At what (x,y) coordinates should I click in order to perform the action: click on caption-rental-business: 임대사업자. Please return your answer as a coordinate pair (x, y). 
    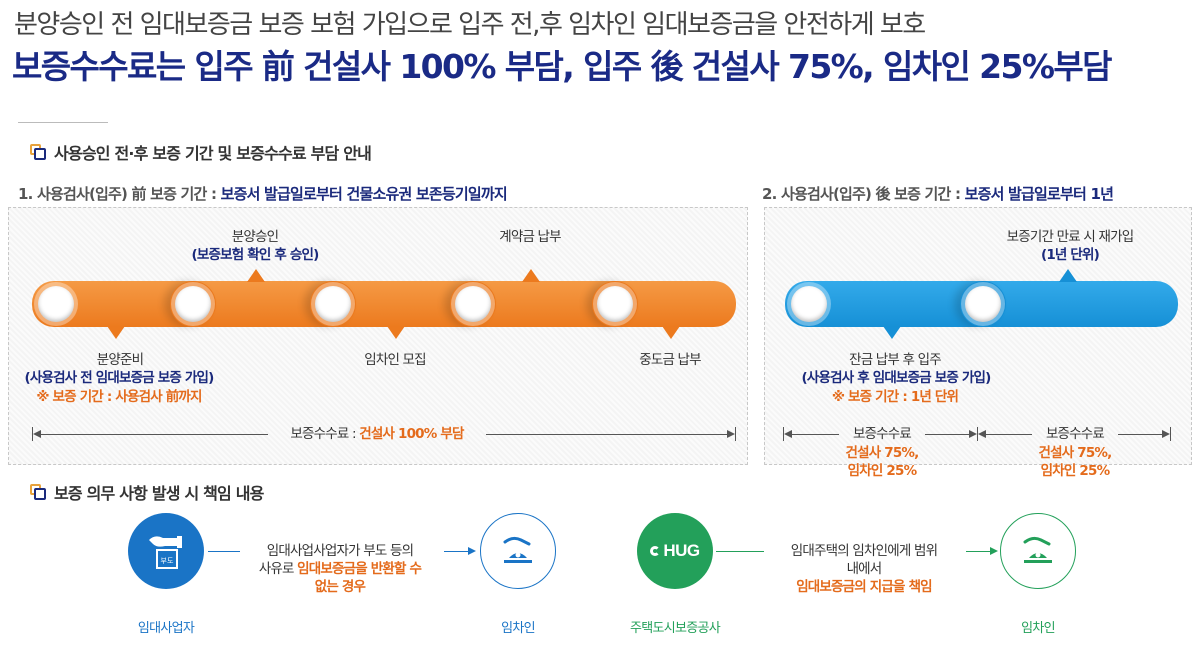
    Looking at the image, I should click on (166, 628).